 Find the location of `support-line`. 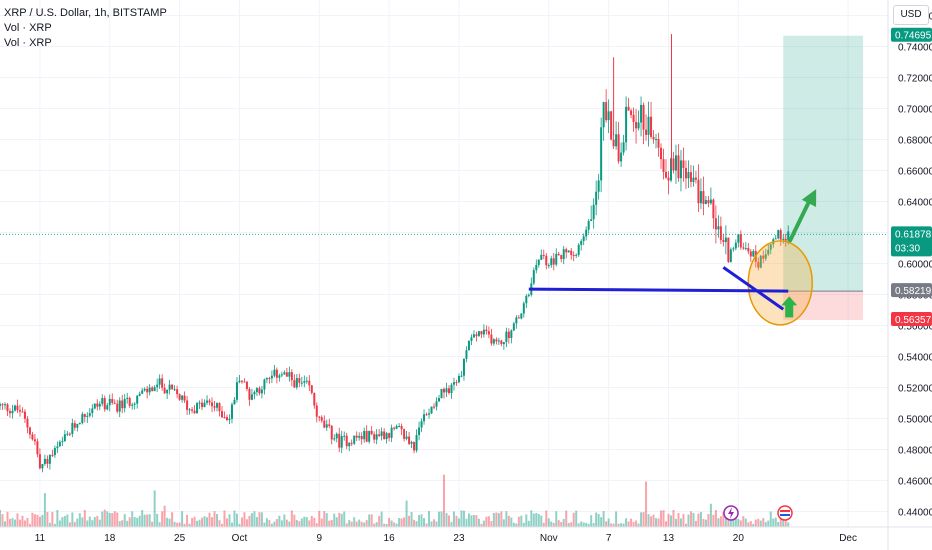

support-line is located at coordinates (658, 290).